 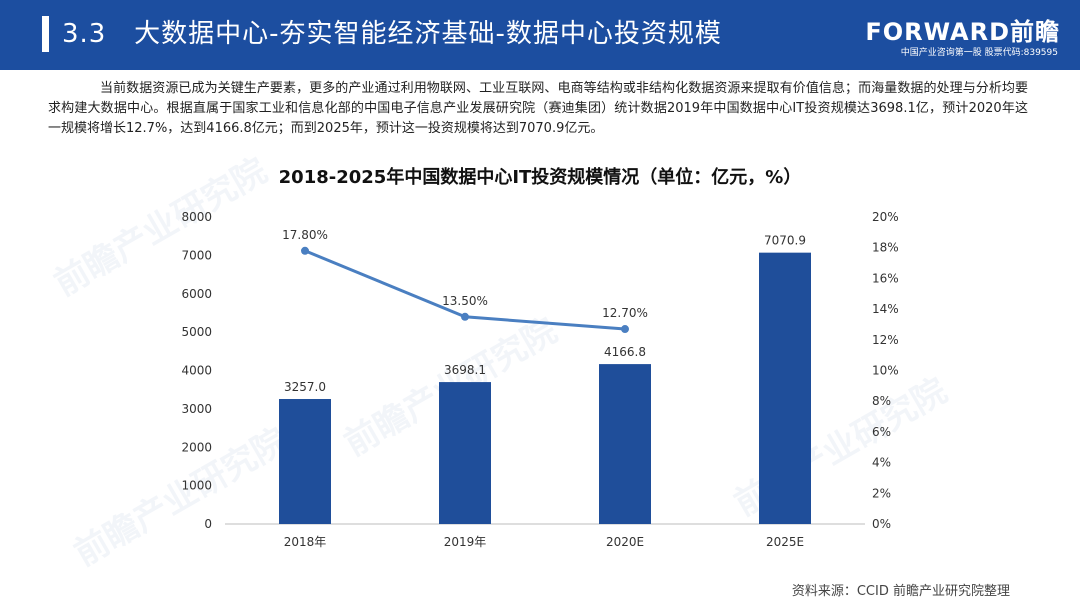 I want to click on growth-value-label: 17.80%, so click(x=305, y=235).